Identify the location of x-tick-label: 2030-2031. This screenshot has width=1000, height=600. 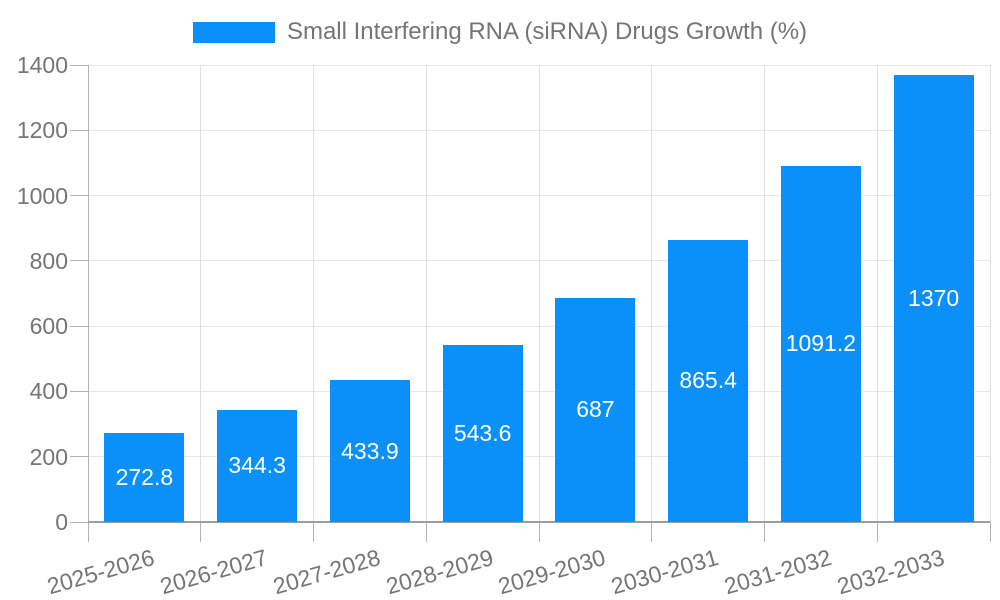
(665, 572).